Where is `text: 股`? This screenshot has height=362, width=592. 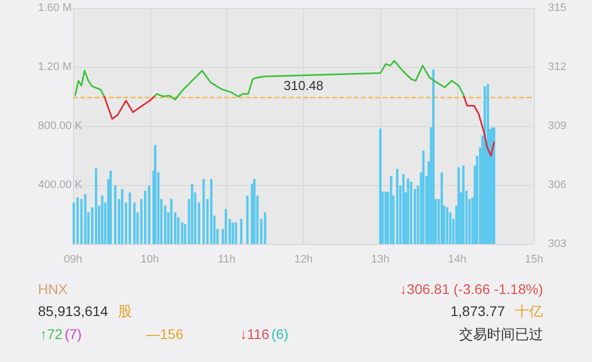
text: 股 is located at coordinates (125, 311).